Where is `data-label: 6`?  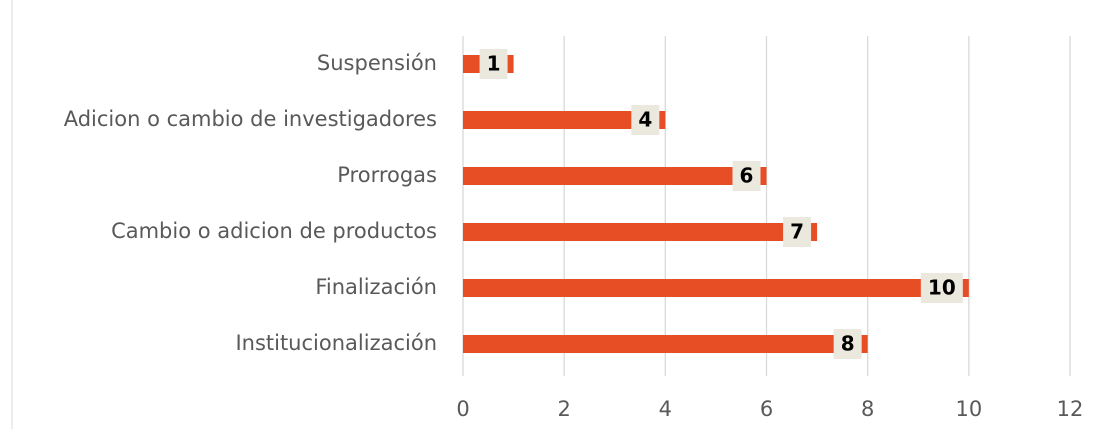
data-label: 6 is located at coordinates (747, 176).